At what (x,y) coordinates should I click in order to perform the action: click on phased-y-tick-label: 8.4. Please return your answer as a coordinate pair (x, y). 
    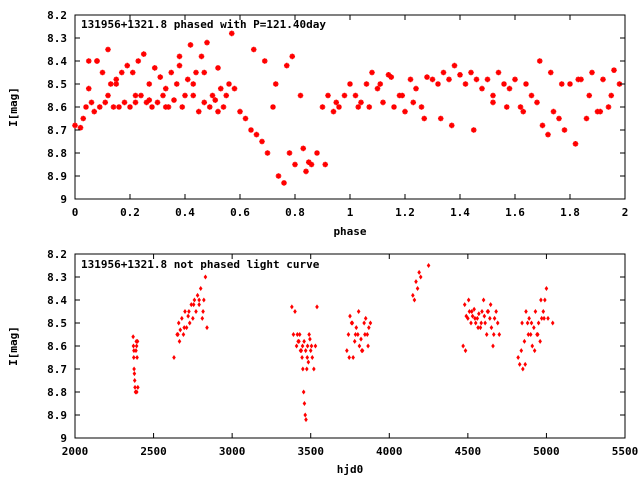
    Looking at the image, I should click on (57, 61).